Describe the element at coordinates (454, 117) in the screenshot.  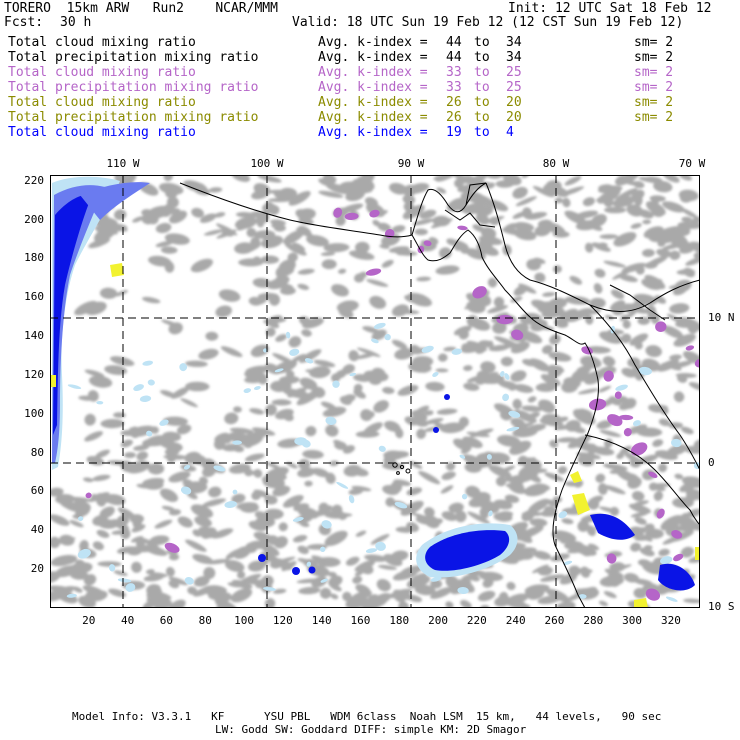
I see `legend-from-value: 26` at that location.